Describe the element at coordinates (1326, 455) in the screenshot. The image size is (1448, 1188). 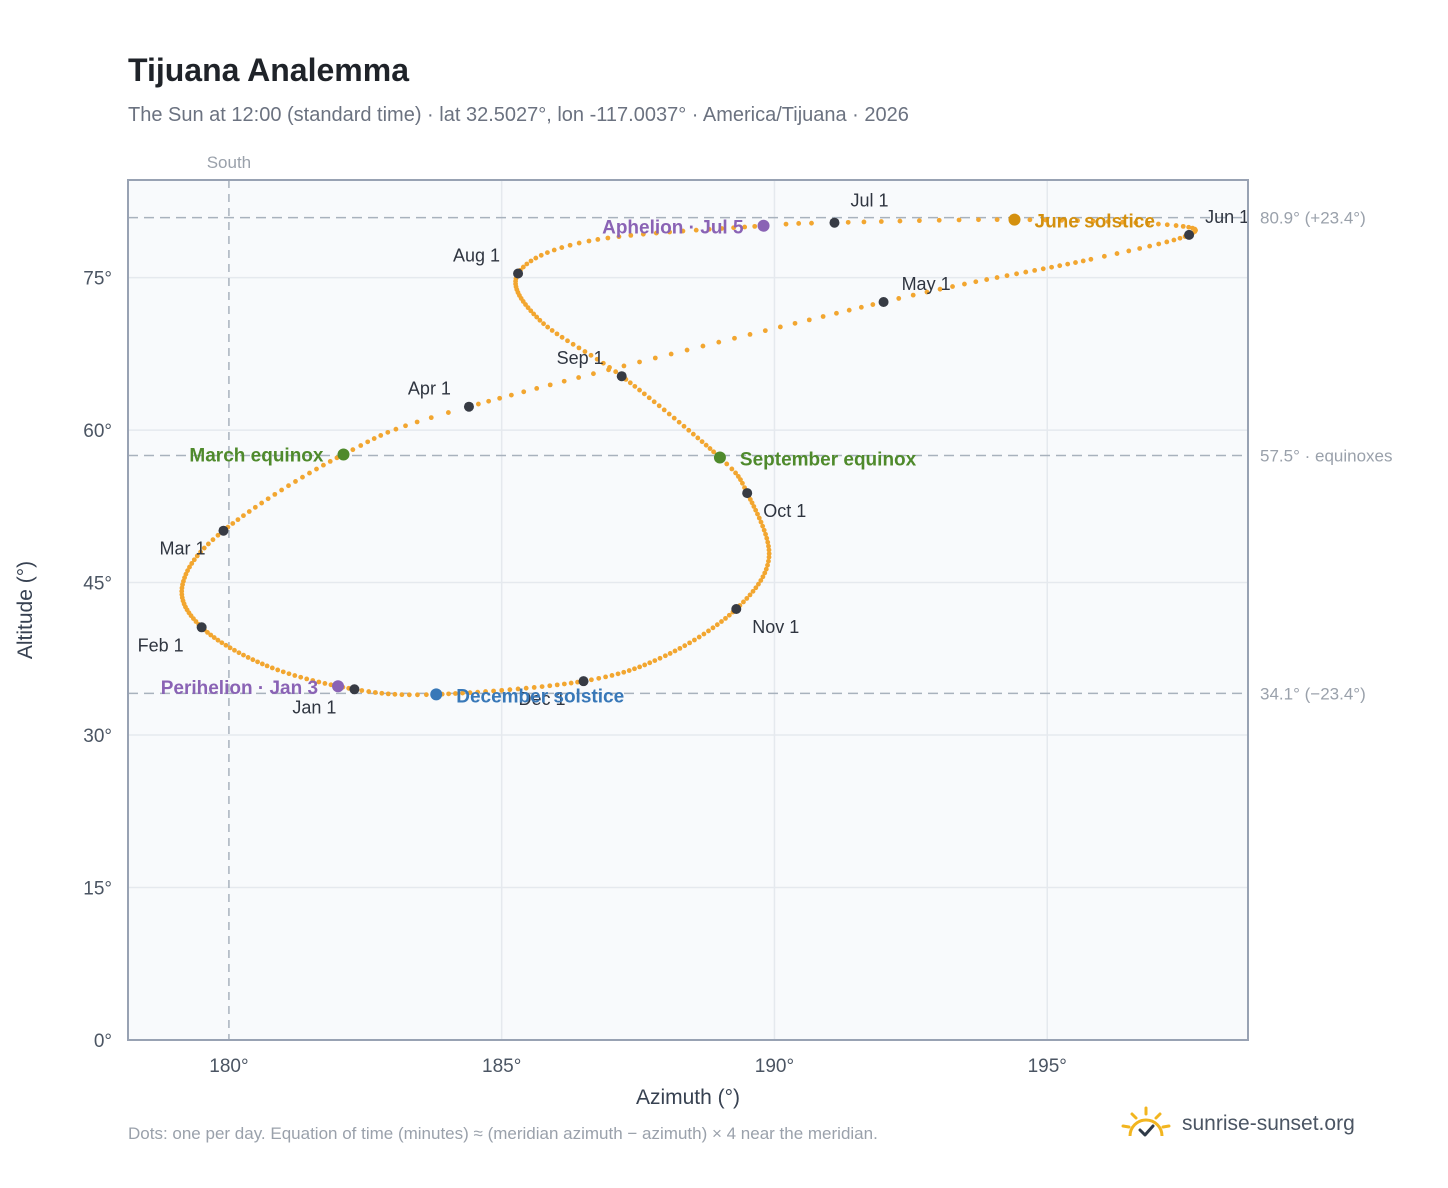
I see `reference-line-label: 57.5° · equinoxes` at that location.